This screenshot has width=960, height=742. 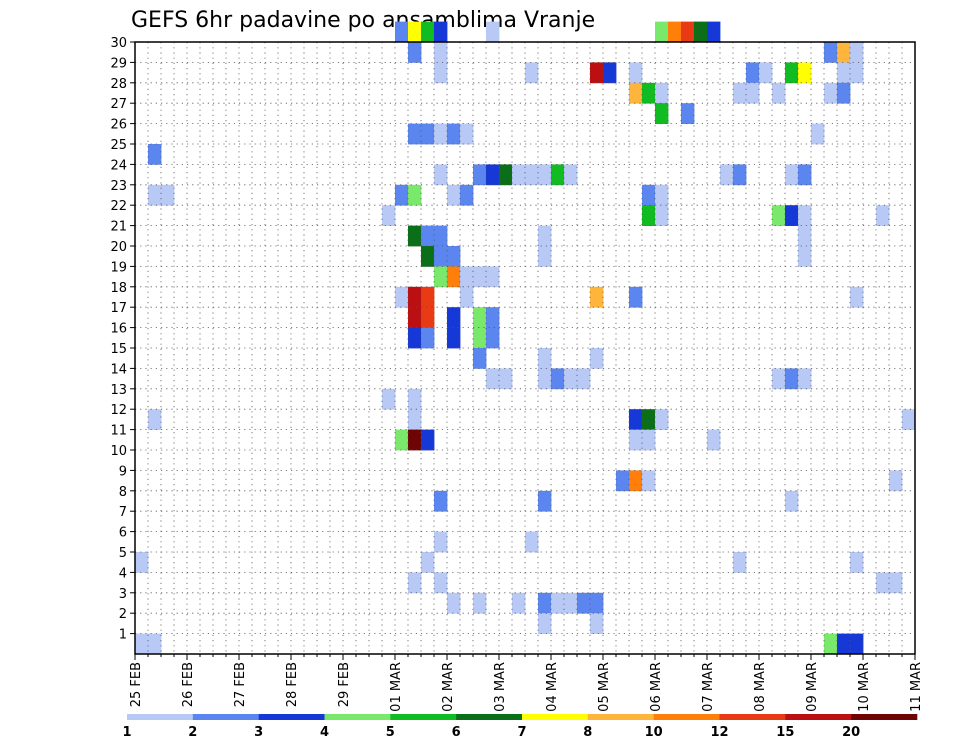 What do you see at coordinates (118, 206) in the screenshot?
I see `y-tick-label: 22` at bounding box center [118, 206].